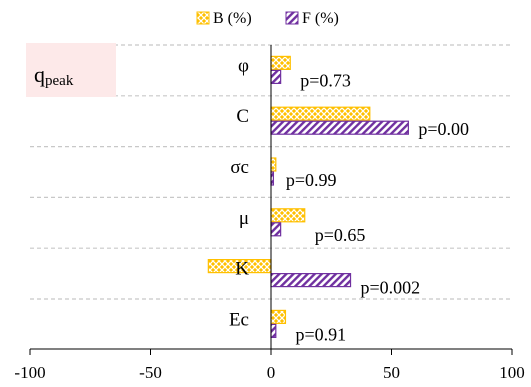 The height and width of the screenshot is (387, 531). What do you see at coordinates (203, 18) in the screenshot?
I see `legend-swatch-b` at bounding box center [203, 18].